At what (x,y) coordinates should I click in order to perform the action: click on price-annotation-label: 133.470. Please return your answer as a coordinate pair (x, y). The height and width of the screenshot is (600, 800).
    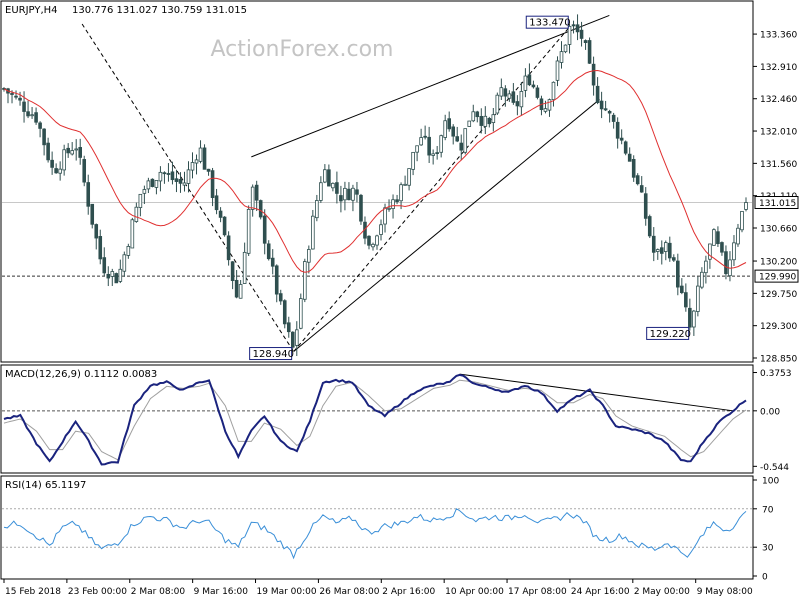
    Looking at the image, I should click on (549, 23).